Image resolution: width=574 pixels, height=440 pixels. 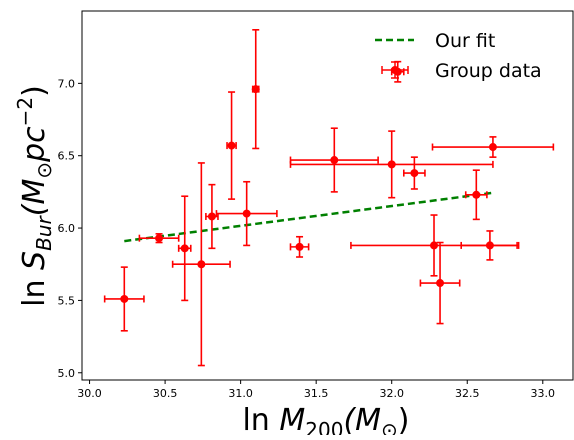 What do you see at coordinates (67, 300) in the screenshot?
I see `y-tick-label: 5.5` at bounding box center [67, 300].